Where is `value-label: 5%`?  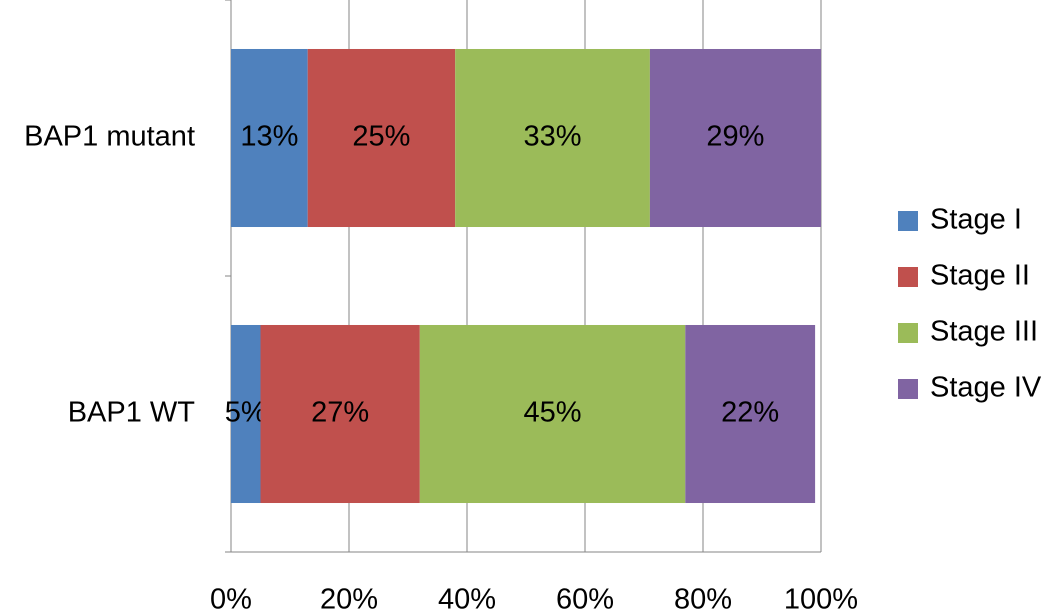
value-label: 5% is located at coordinates (246, 413).